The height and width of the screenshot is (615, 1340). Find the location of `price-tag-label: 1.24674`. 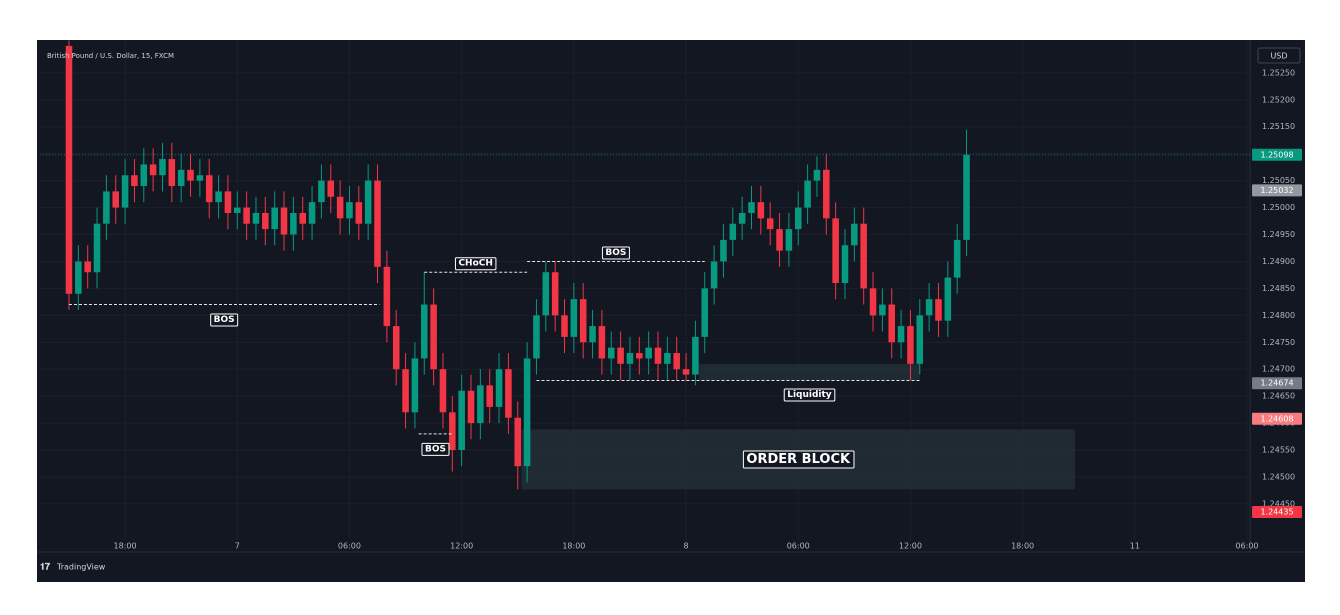

price-tag-label: 1.24674 is located at coordinates (1276, 383).